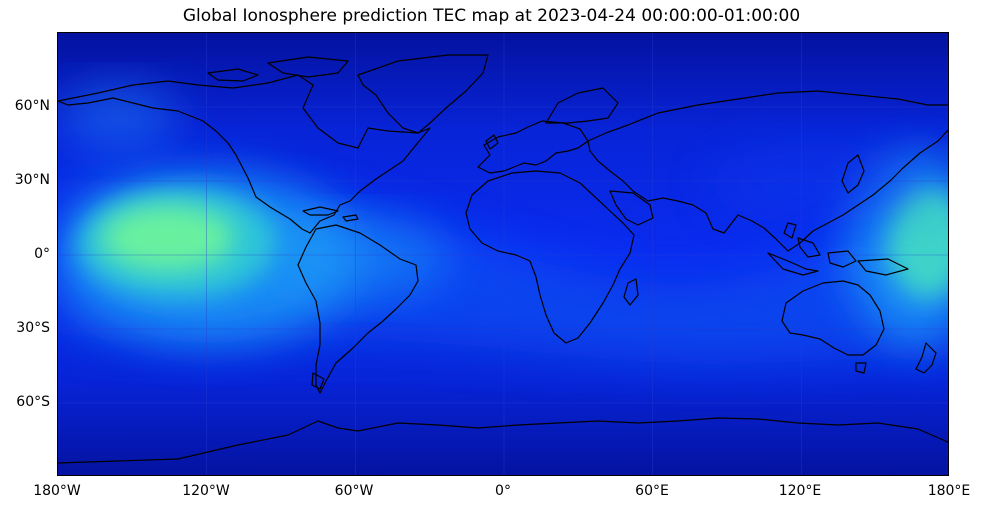  I want to click on coast-japan, so click(853, 174).